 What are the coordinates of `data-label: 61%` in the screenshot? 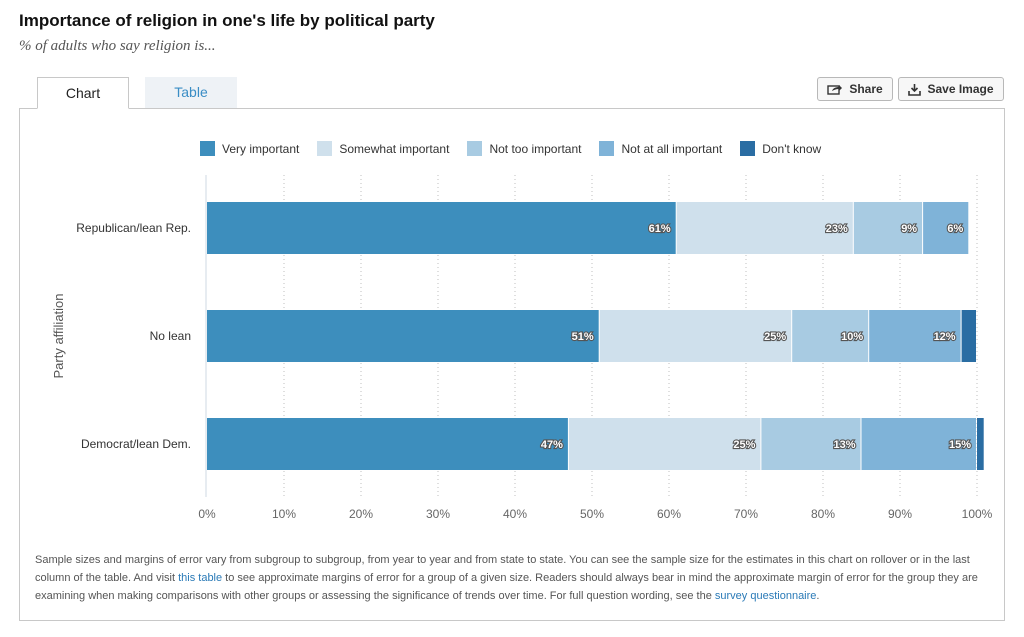 It's located at (660, 229).